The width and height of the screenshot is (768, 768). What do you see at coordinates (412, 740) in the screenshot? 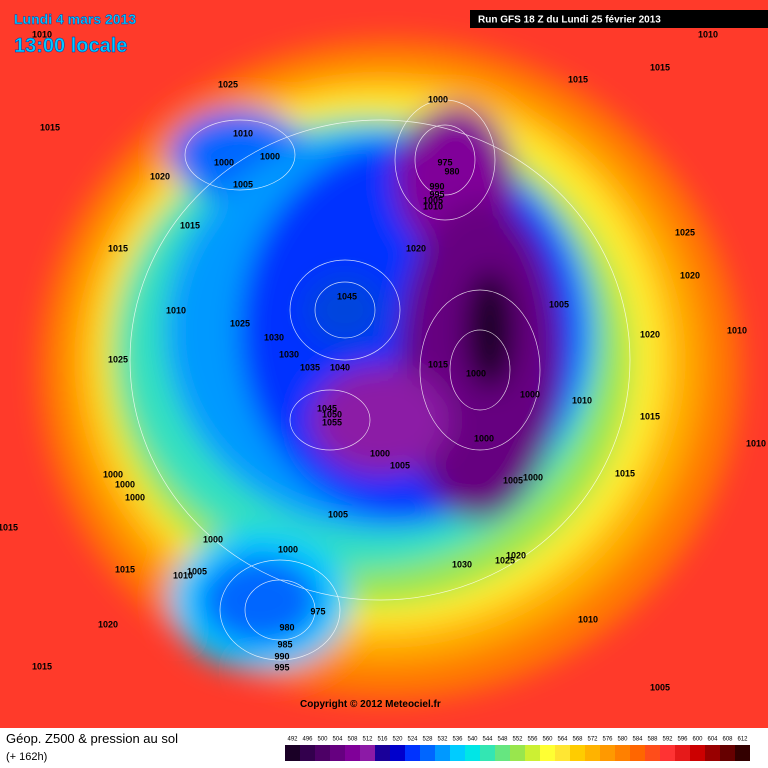
I see `legend-value: 524` at bounding box center [412, 740].